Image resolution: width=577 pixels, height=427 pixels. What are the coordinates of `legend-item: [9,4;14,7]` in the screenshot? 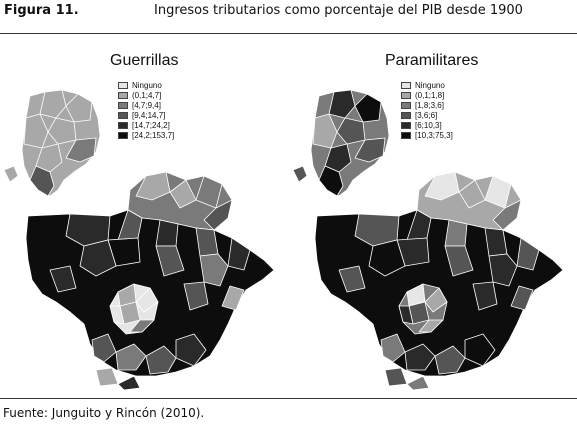 It's located at (146, 115).